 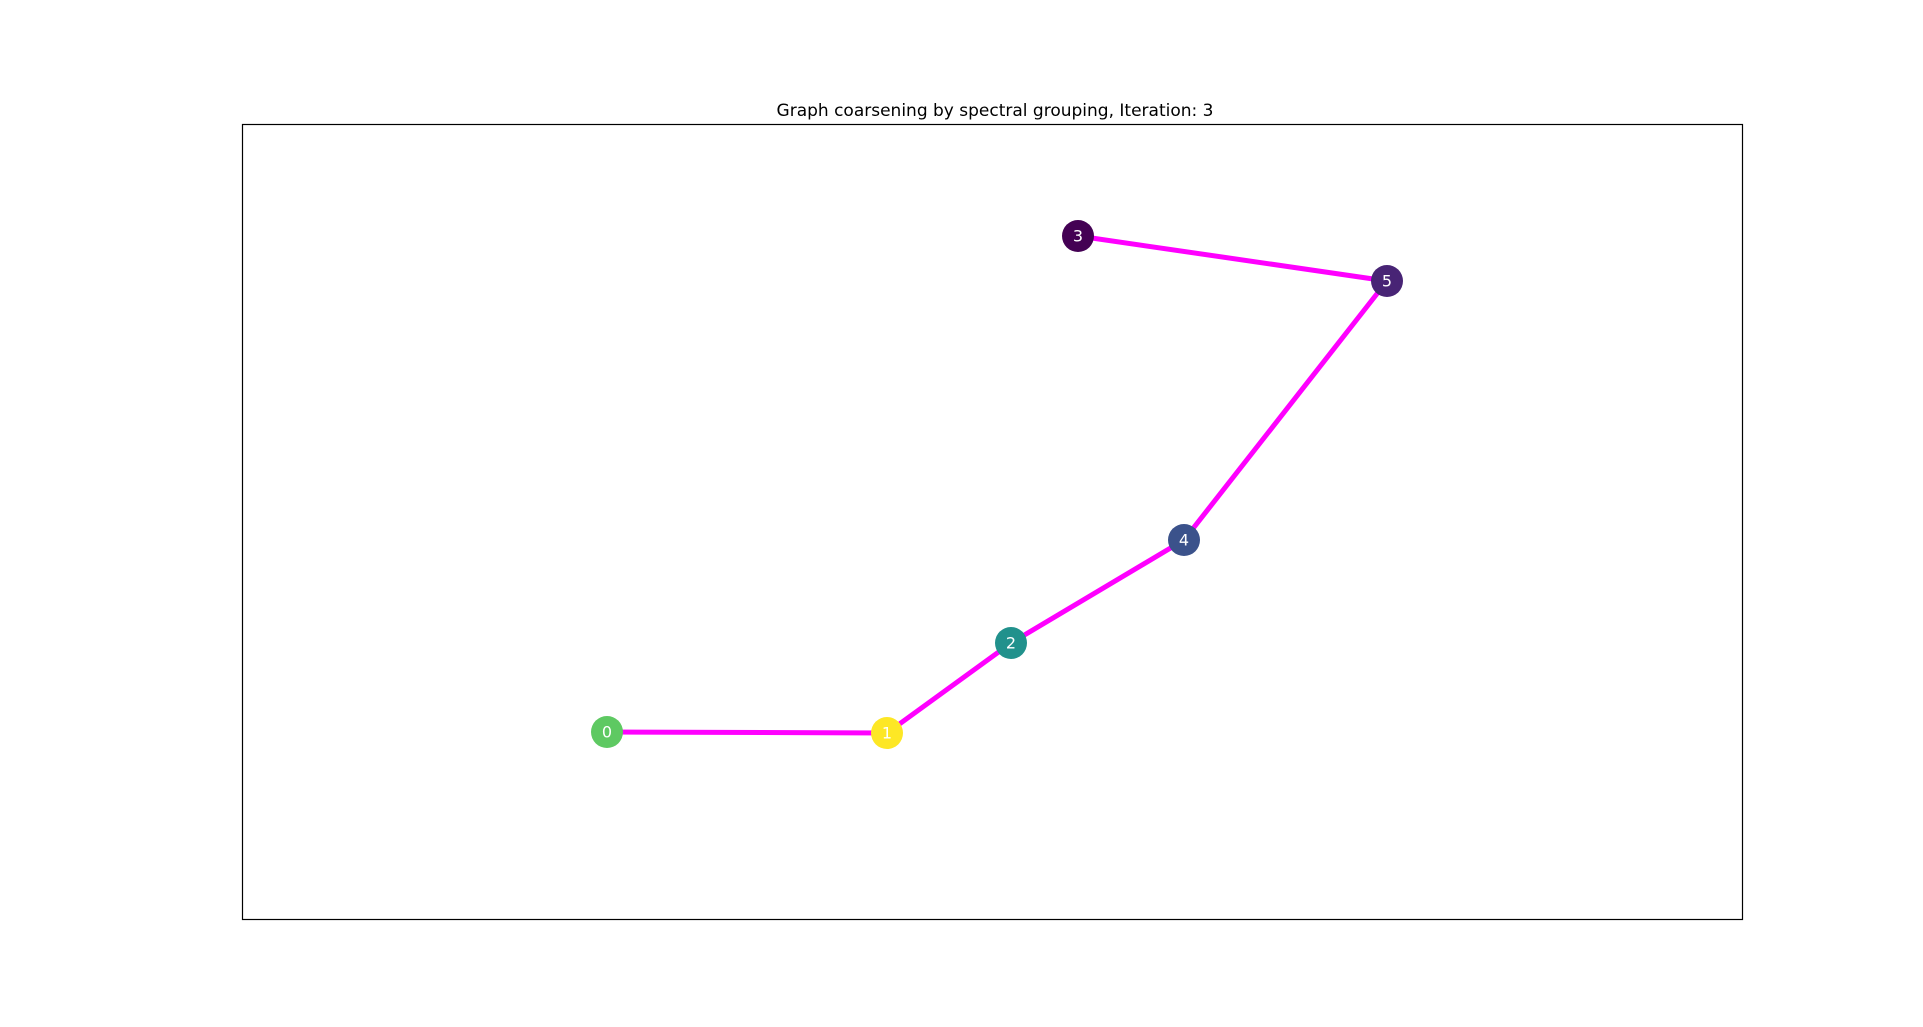 I want to click on node-2-label: 2, so click(x=1011, y=643).